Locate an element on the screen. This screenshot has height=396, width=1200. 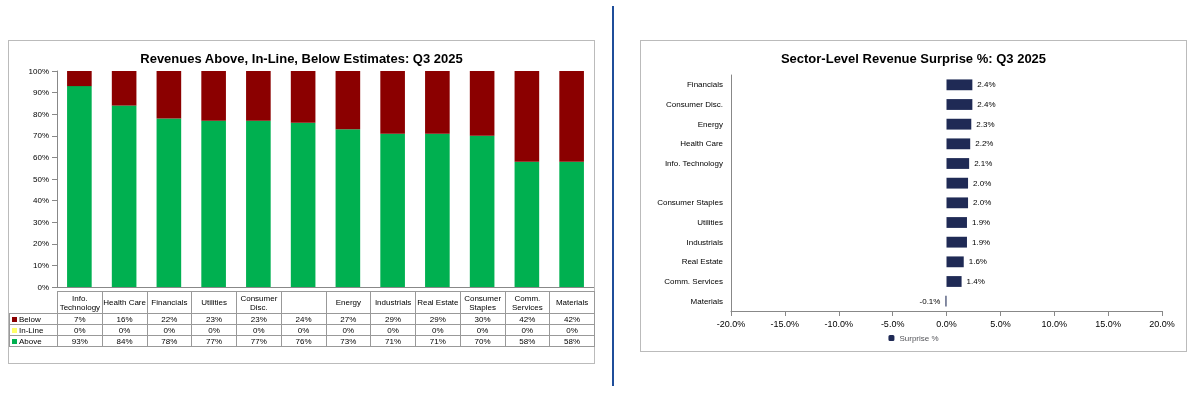
data-label: 84% is located at coordinates (124, 341).